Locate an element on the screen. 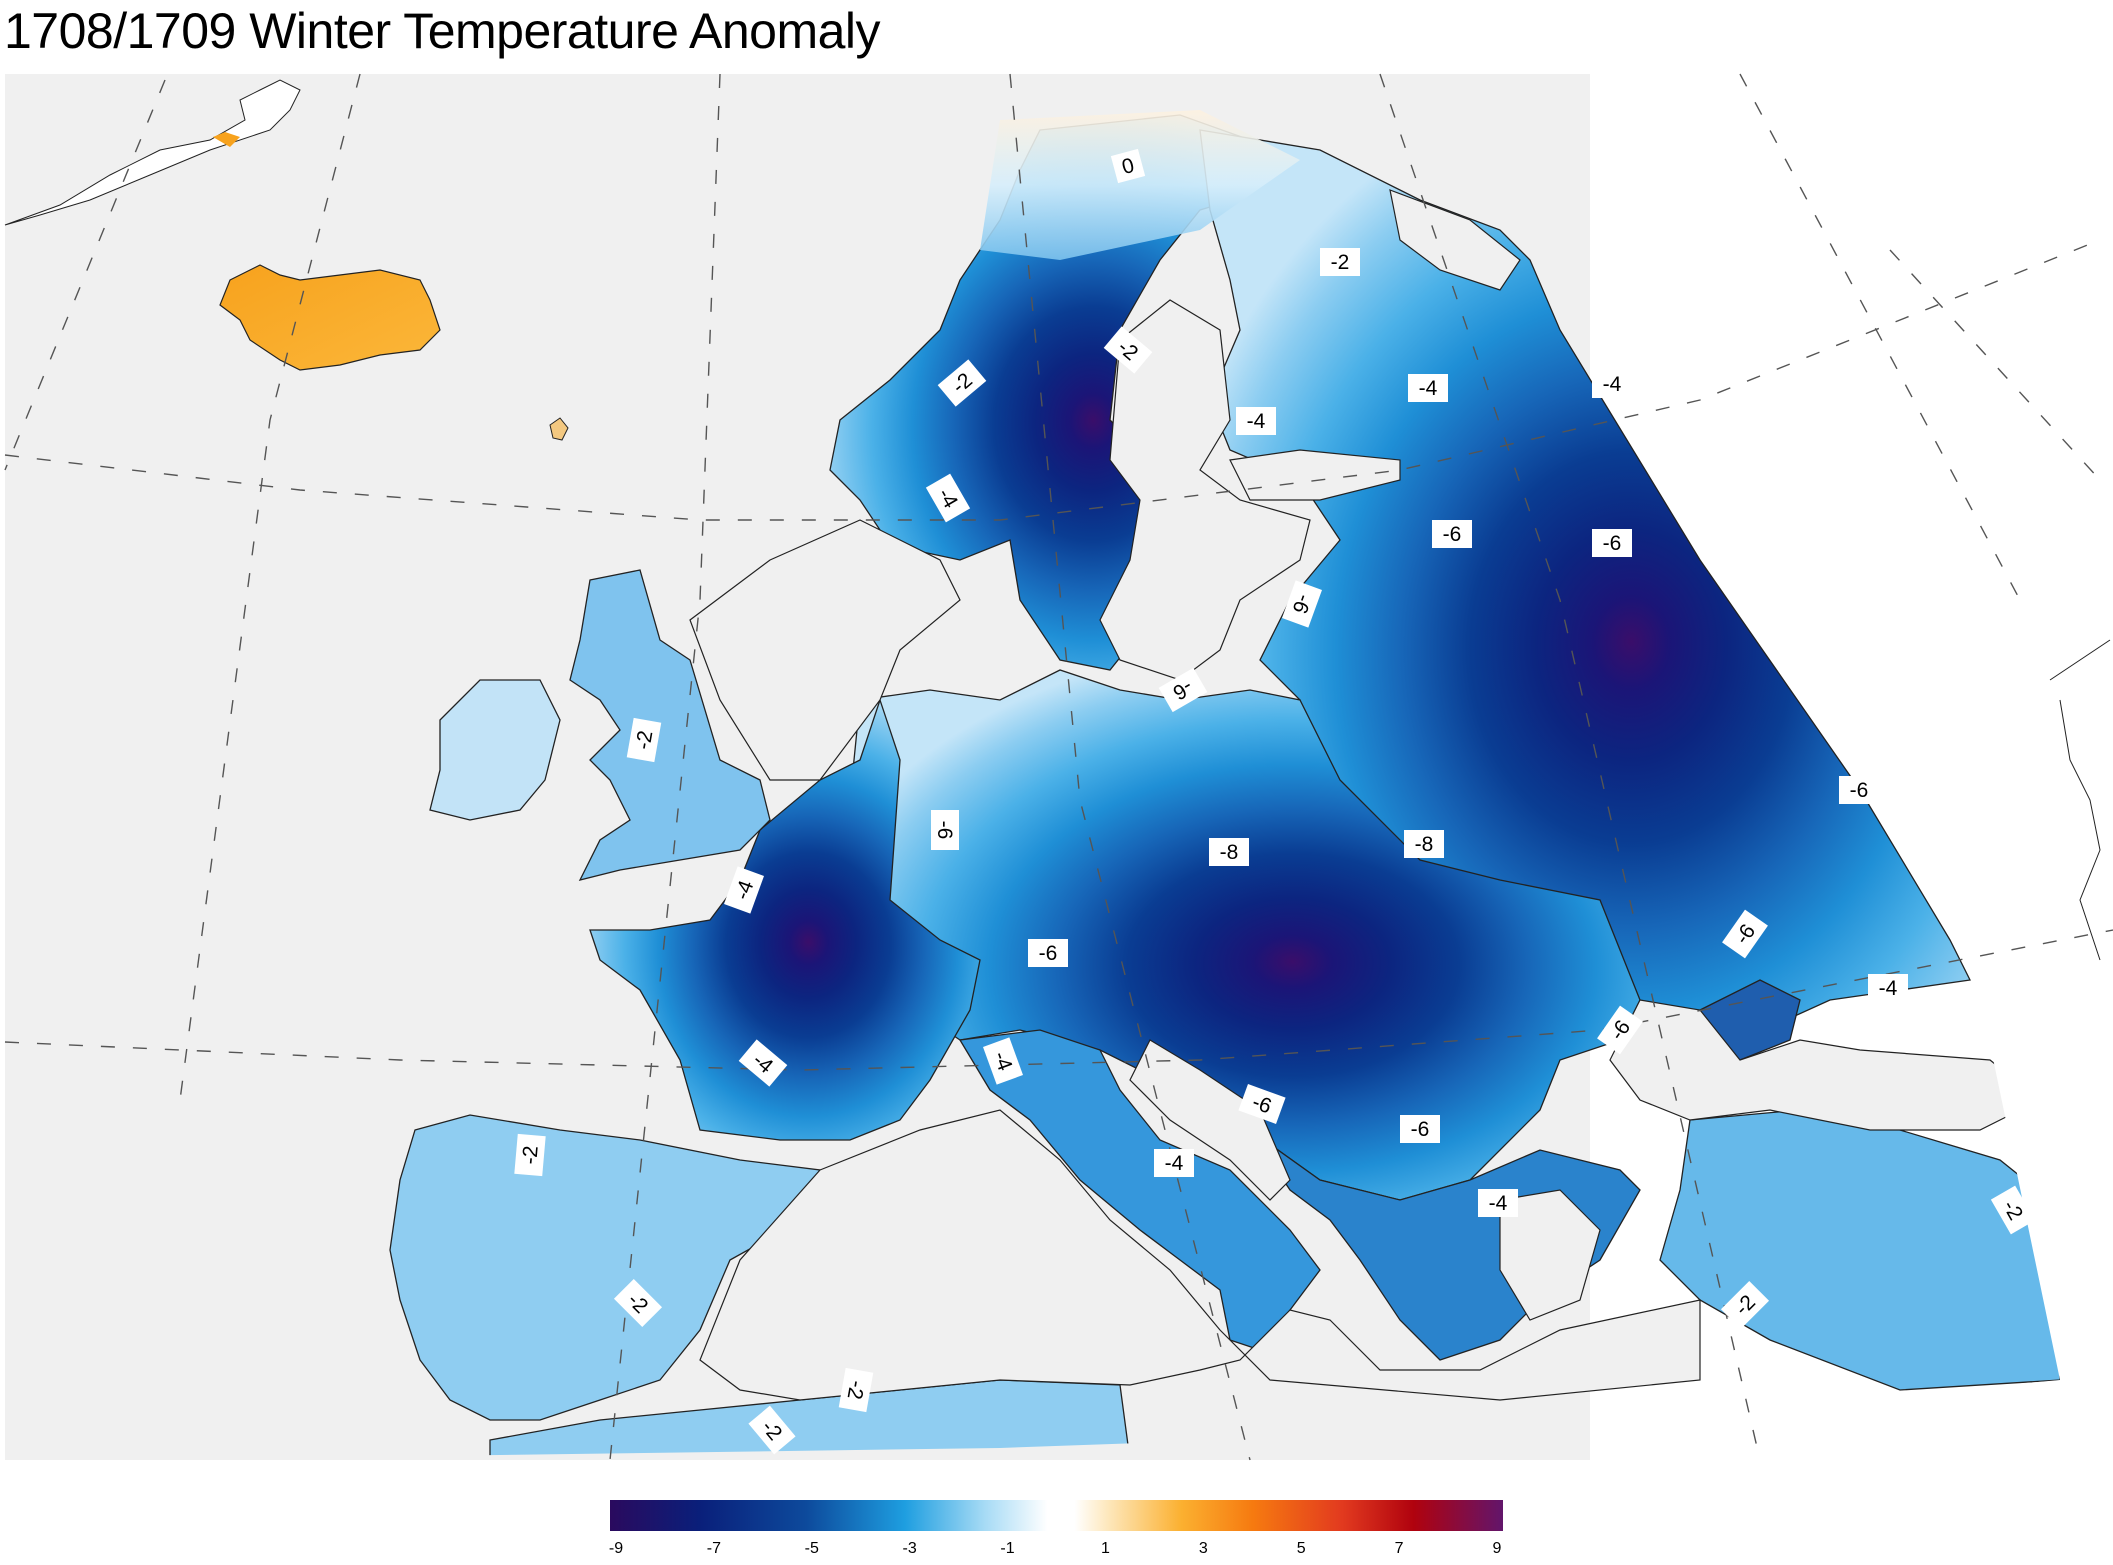 This screenshot has width=2113, height=1565. colorbar-tick-label: -9 is located at coordinates (616, 1548).